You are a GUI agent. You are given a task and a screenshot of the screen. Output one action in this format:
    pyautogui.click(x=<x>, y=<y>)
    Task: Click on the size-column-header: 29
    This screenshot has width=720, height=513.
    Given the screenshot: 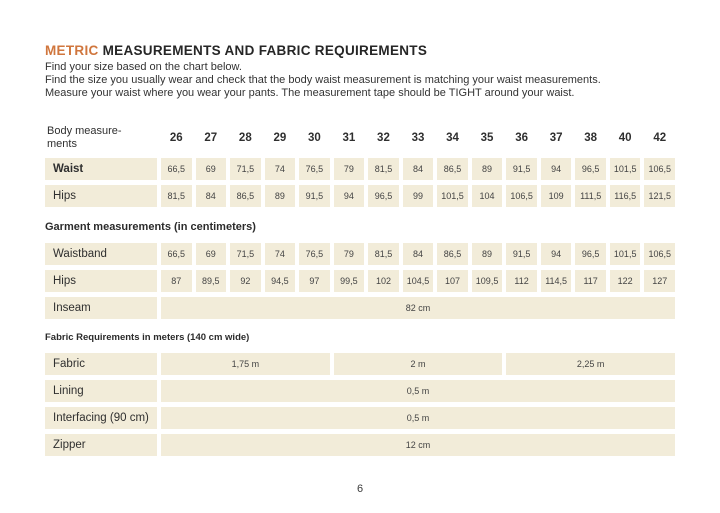 What is the action you would take?
    pyautogui.click(x=280, y=138)
    